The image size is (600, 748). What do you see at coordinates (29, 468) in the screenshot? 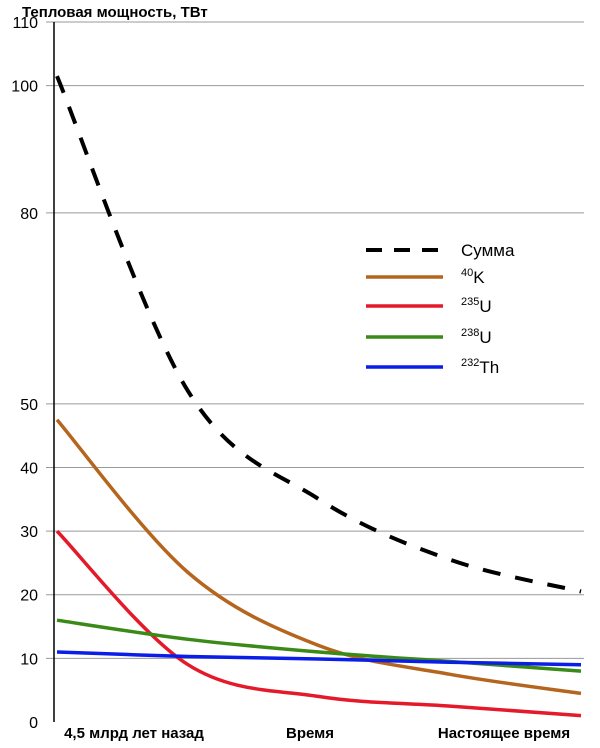
I see `y-tick-label: 40` at bounding box center [29, 468].